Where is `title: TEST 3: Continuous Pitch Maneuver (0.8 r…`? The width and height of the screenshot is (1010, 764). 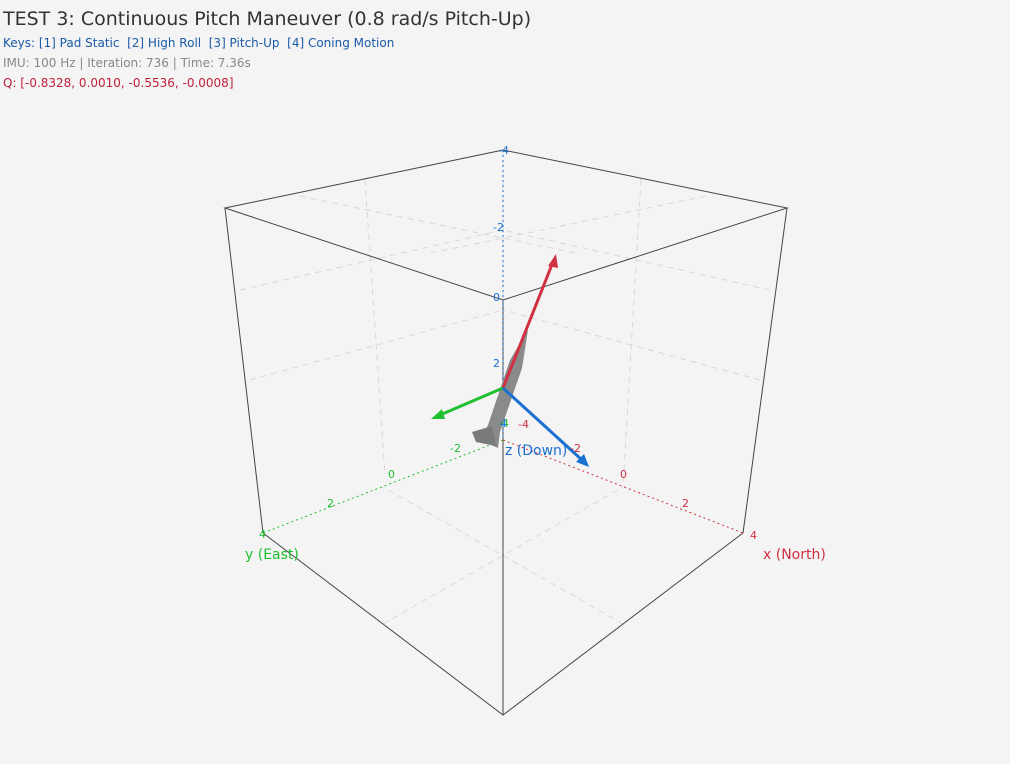
title: TEST 3: Continuous Pitch Maneuver (0.8 r… is located at coordinates (267, 19).